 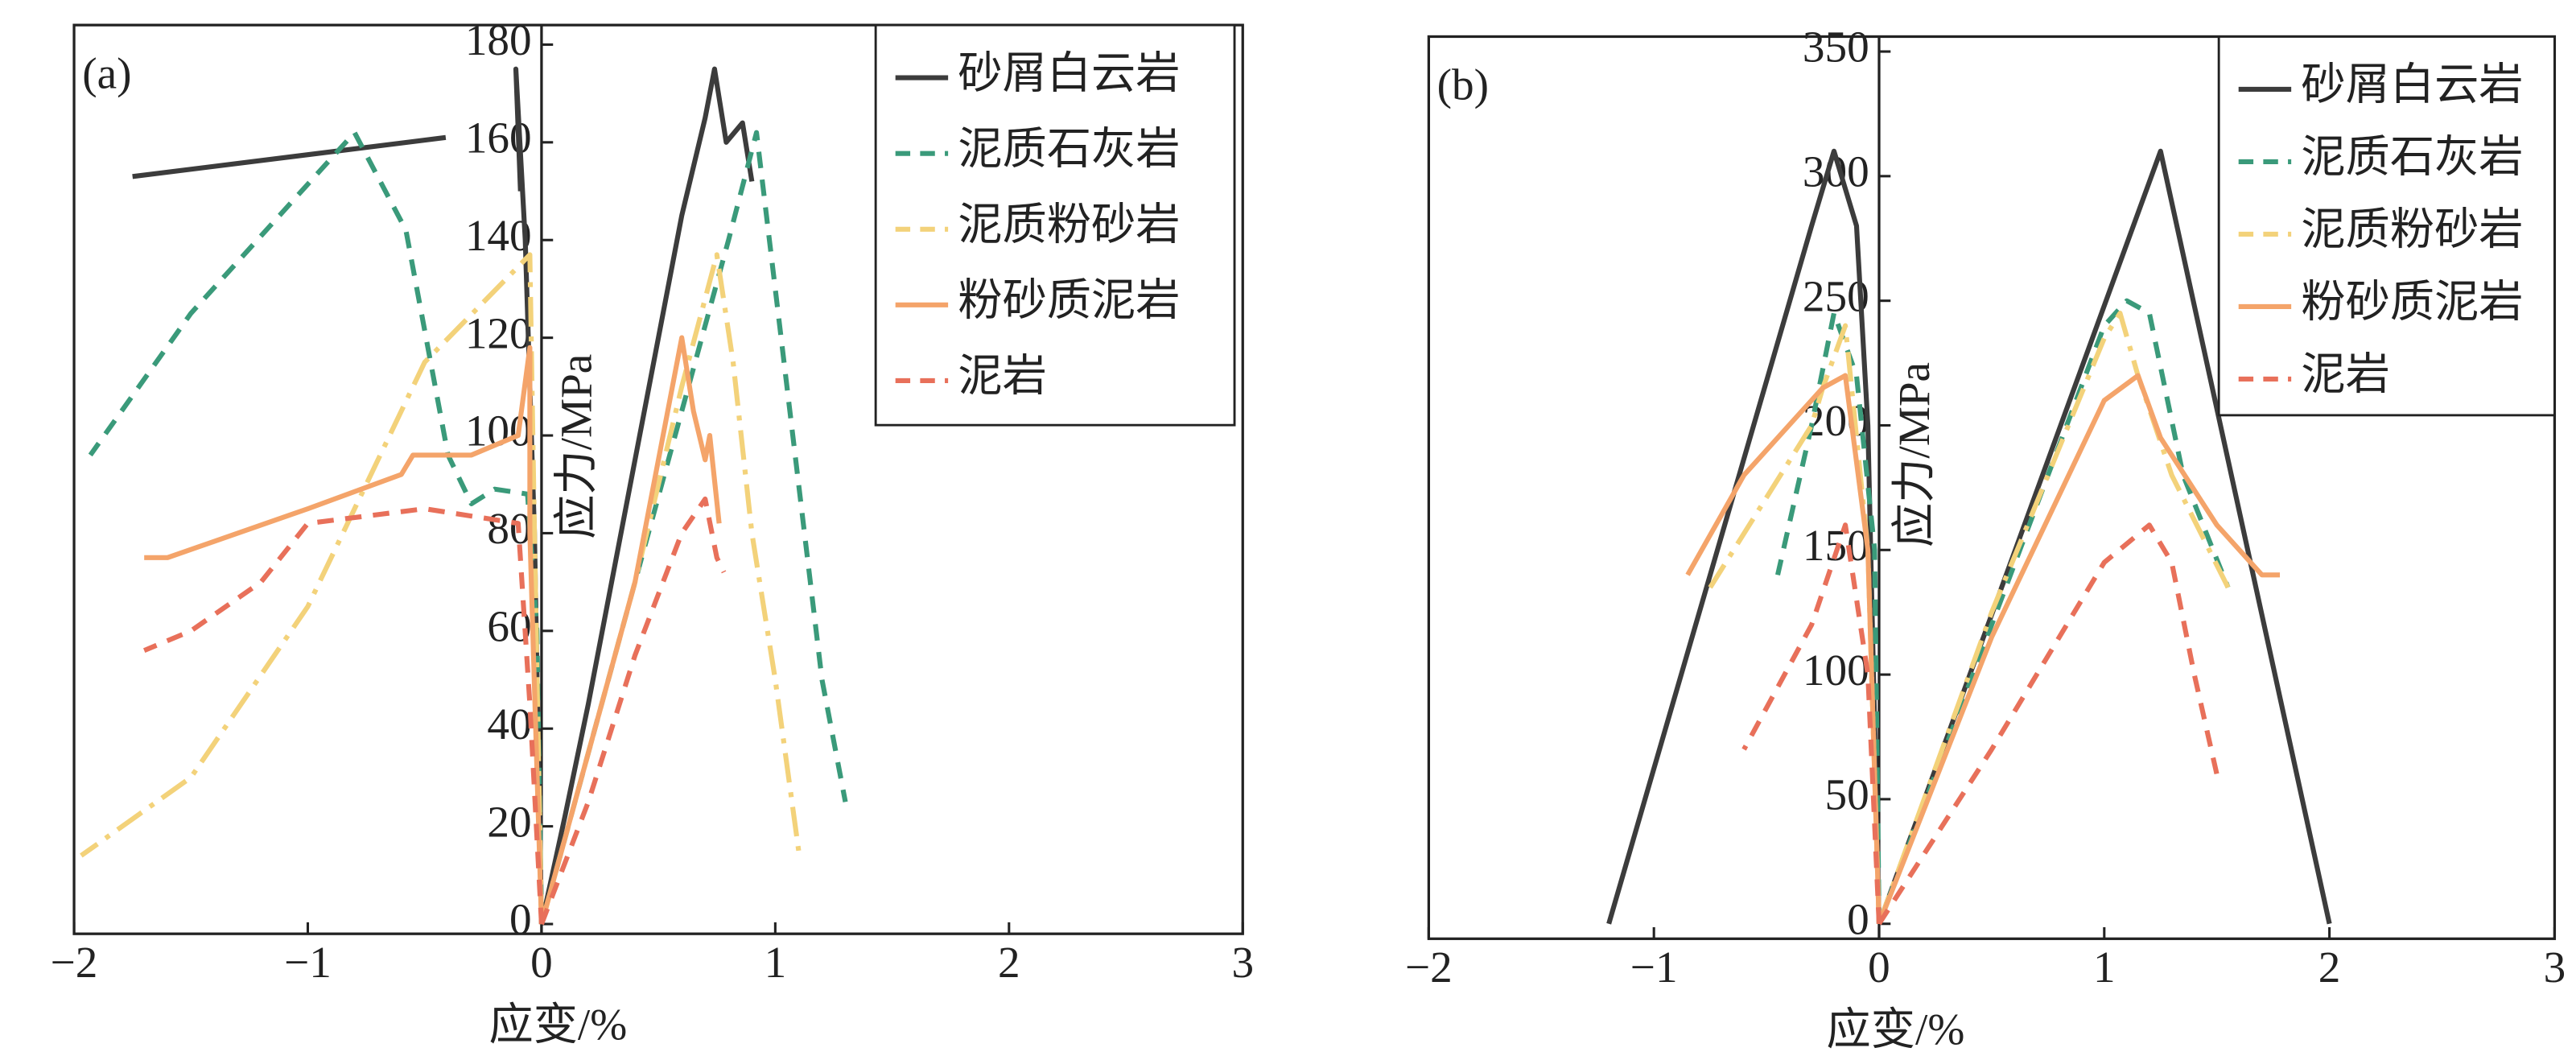 What do you see at coordinates (498, 333) in the screenshot?
I see `y-tick-label: 120` at bounding box center [498, 333].